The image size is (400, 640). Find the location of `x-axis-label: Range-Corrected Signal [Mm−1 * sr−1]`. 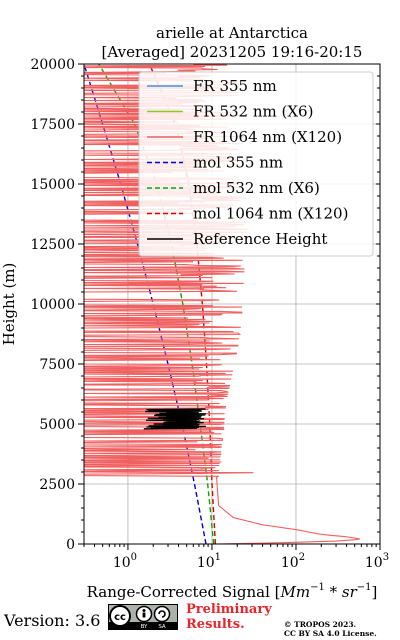

x-axis-label: Range-Corrected Signal [Mm−1 * sr−1] is located at coordinates (232, 591).